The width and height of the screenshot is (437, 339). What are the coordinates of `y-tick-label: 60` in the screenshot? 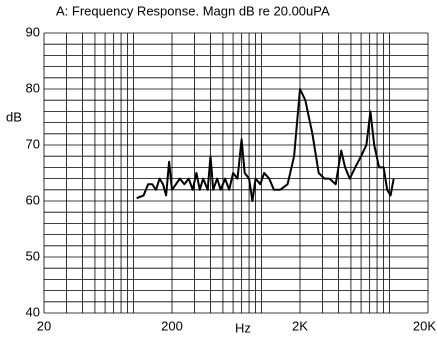 It's located at (33, 199).